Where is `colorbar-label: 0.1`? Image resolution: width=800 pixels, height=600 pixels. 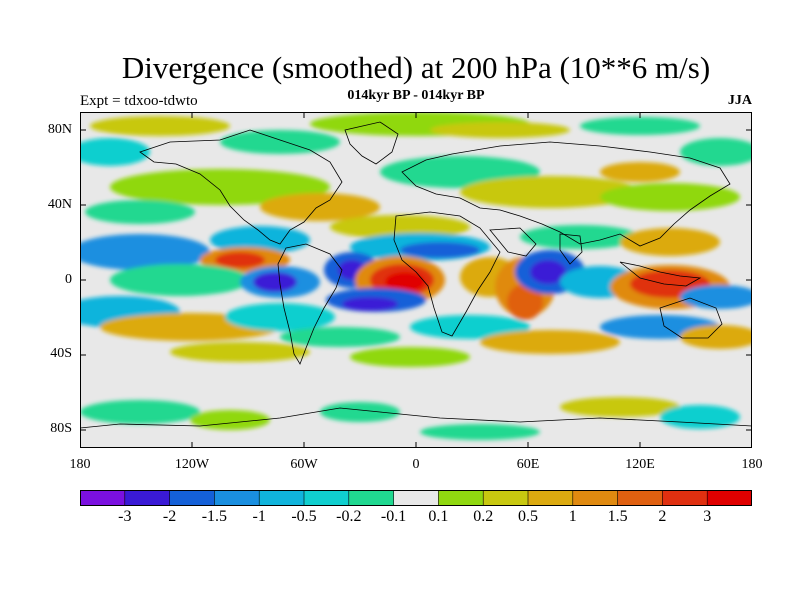
colorbar-label: 0.1 is located at coordinates (438, 516).